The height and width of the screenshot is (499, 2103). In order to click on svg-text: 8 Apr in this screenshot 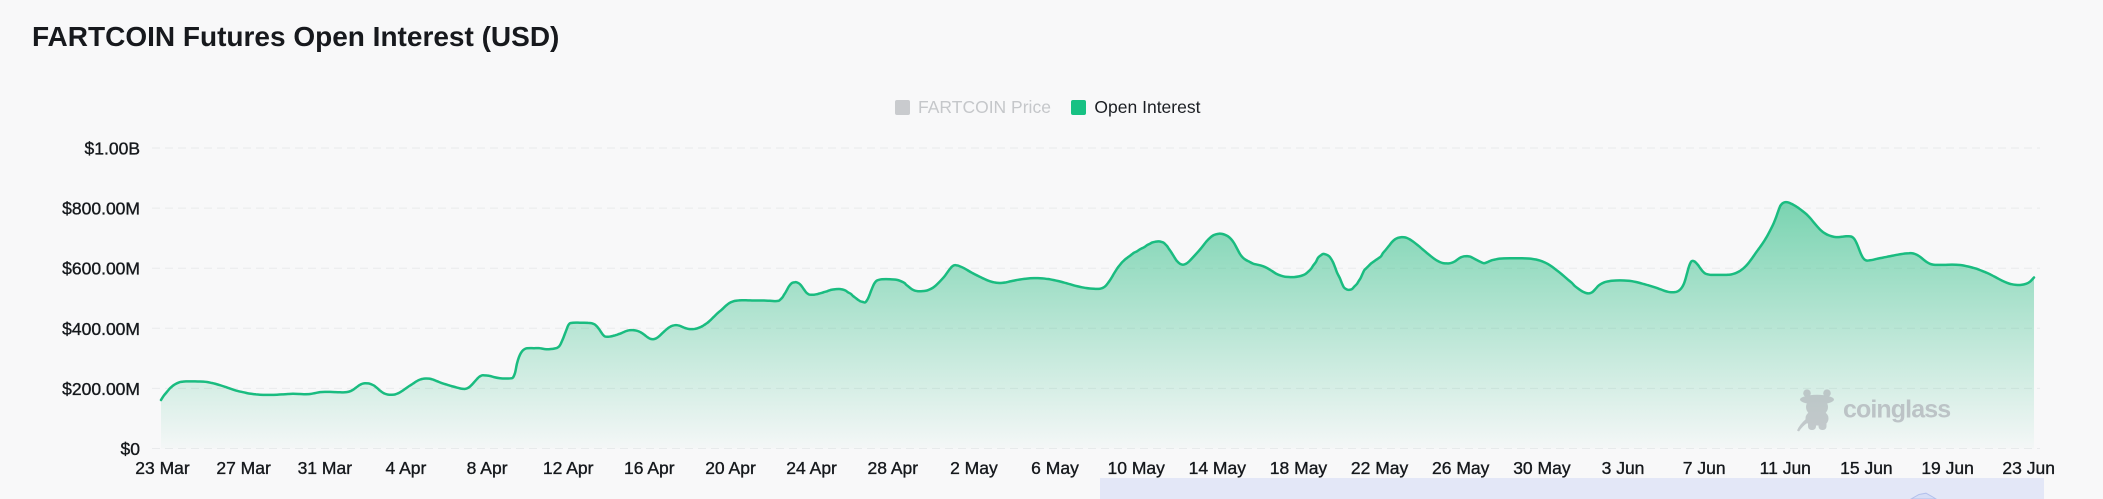, I will do `click(487, 468)`.